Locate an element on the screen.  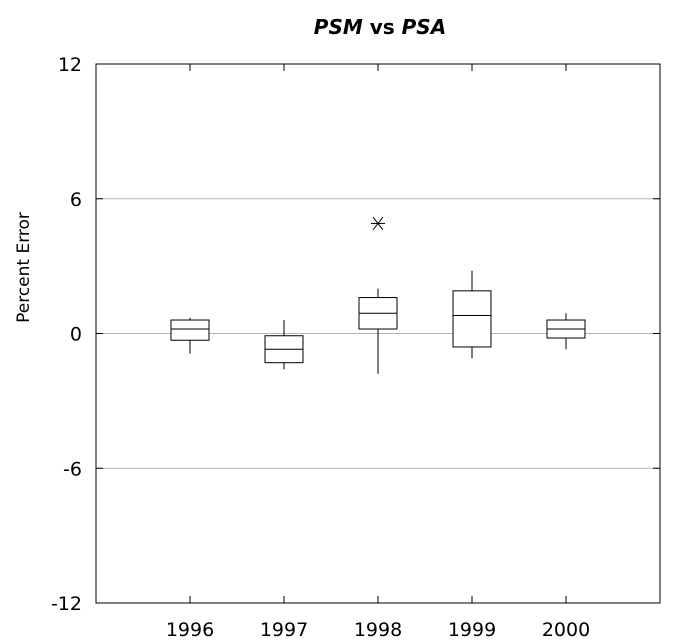
x-tick-label: 1998 is located at coordinates (378, 630).